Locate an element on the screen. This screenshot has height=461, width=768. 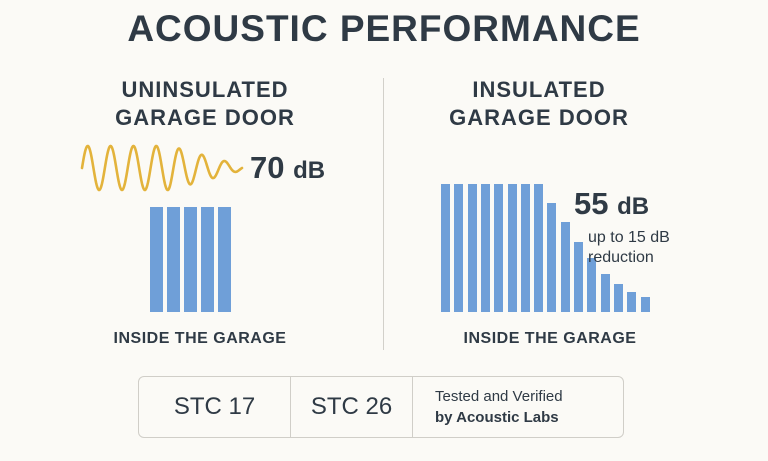
uninsulated-heading: UNINSULATED GARAGE DOOR is located at coordinates (205, 104).